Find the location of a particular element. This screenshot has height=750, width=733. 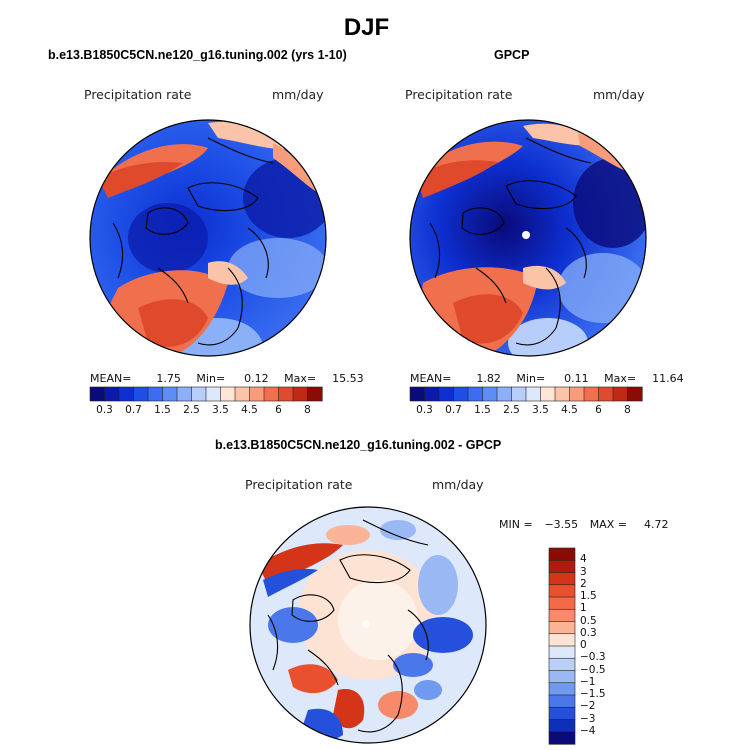

diff-colorbar-tick-label: −3 is located at coordinates (588, 718).